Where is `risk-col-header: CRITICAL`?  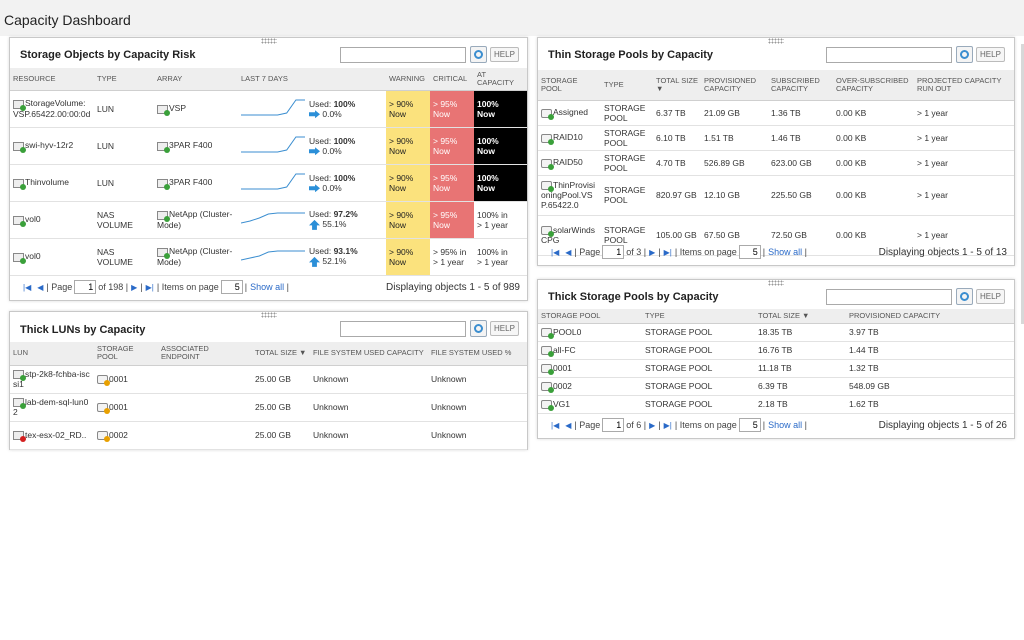 risk-col-header: CRITICAL is located at coordinates (452, 79).